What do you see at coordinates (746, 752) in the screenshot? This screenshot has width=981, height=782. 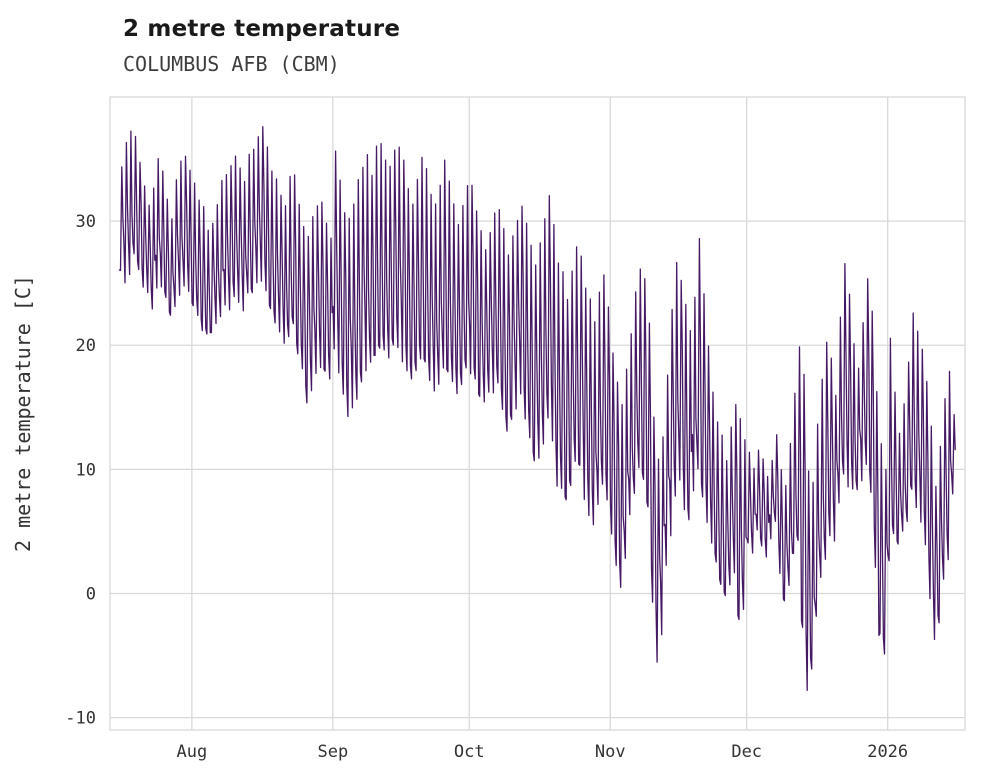 I see `x-tick-label: Dec` at bounding box center [746, 752].